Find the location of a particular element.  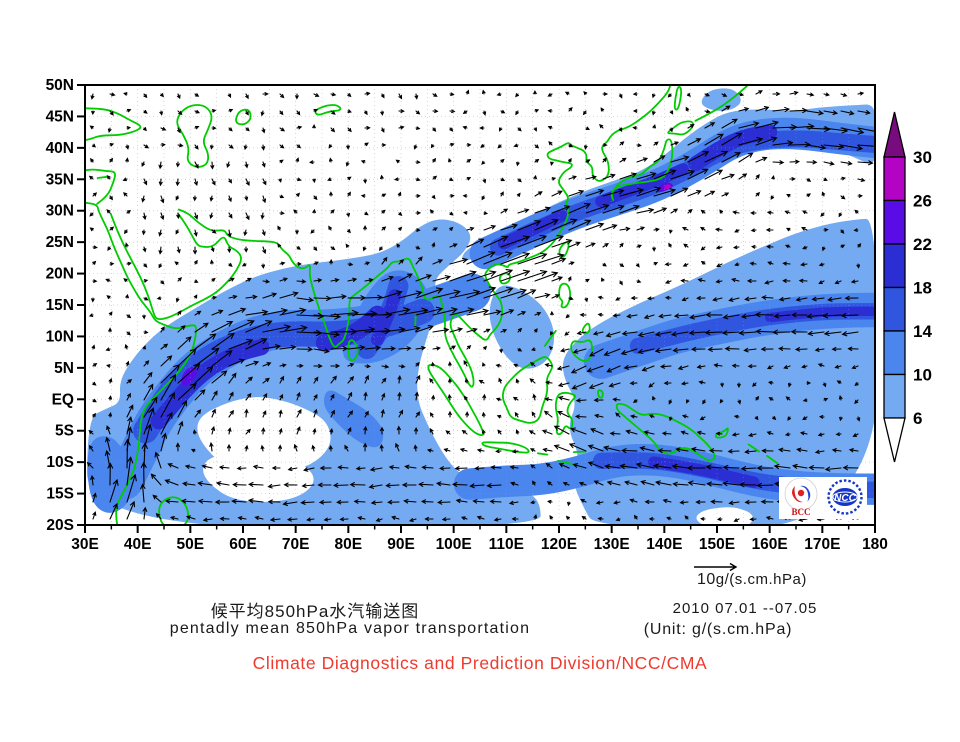

coast-new-guinea is located at coordinates (665, 432).